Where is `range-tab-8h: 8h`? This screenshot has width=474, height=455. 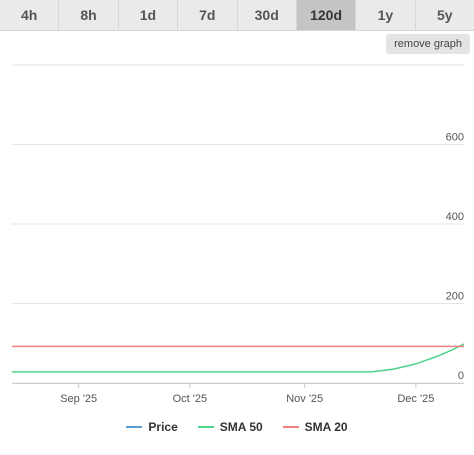 range-tab-8h: 8h is located at coordinates (89, 15).